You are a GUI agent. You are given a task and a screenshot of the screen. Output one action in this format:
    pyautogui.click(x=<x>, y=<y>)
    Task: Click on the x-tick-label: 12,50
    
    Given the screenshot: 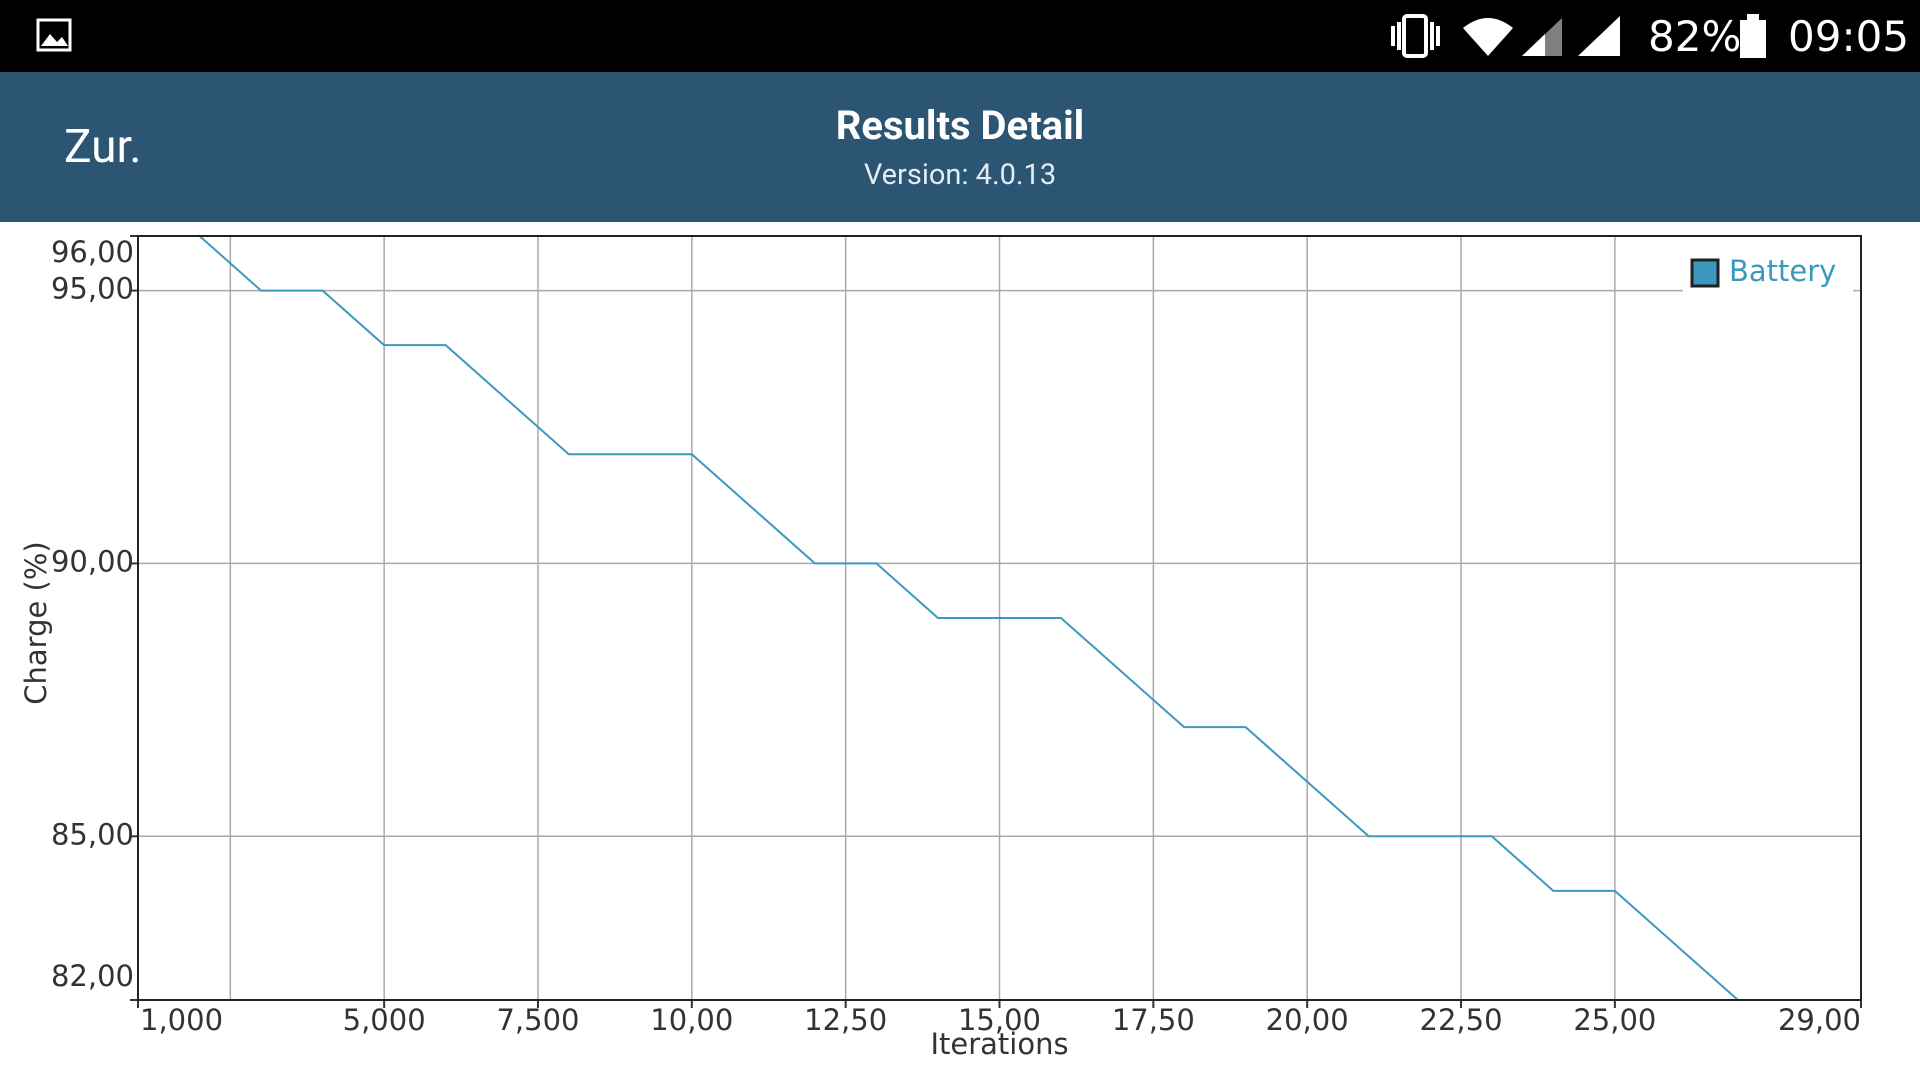 What is the action you would take?
    pyautogui.click(x=845, y=1020)
    